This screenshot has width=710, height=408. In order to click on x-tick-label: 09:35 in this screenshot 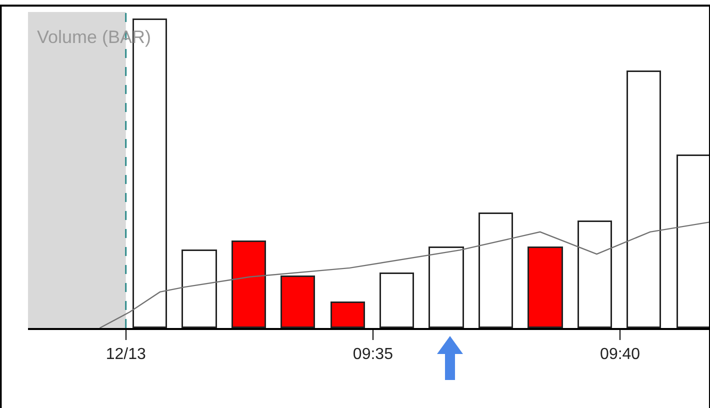, I will do `click(373, 355)`.